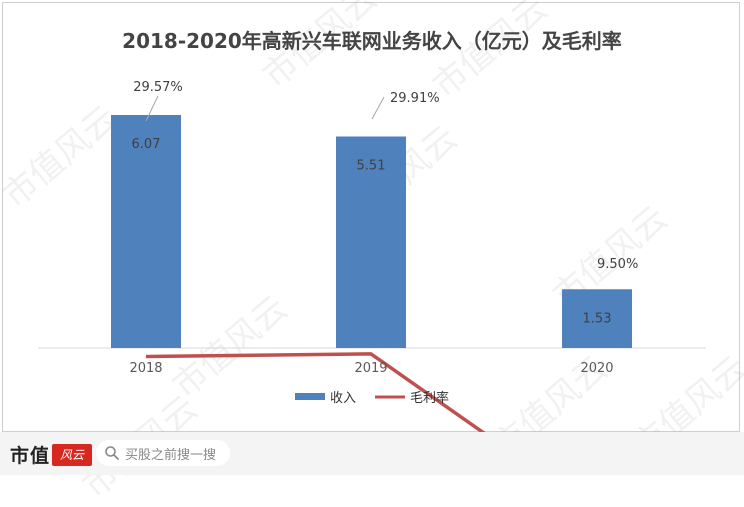 The image size is (744, 507). Describe the element at coordinates (372, 398) in the screenshot. I see `legend: 收入 毛利率` at that location.